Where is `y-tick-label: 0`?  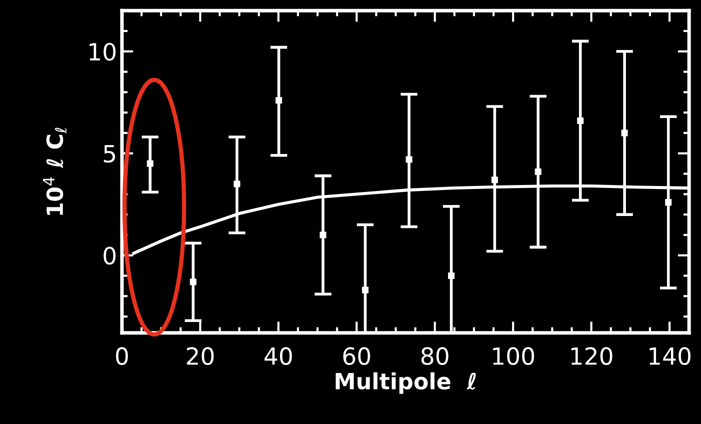
y-tick-label: 0 is located at coordinates (110, 255).